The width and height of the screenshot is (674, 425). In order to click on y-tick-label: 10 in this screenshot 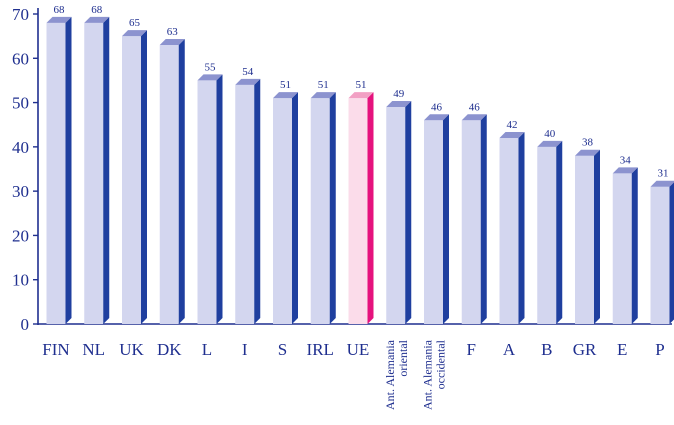, I will do `click(20, 280)`.